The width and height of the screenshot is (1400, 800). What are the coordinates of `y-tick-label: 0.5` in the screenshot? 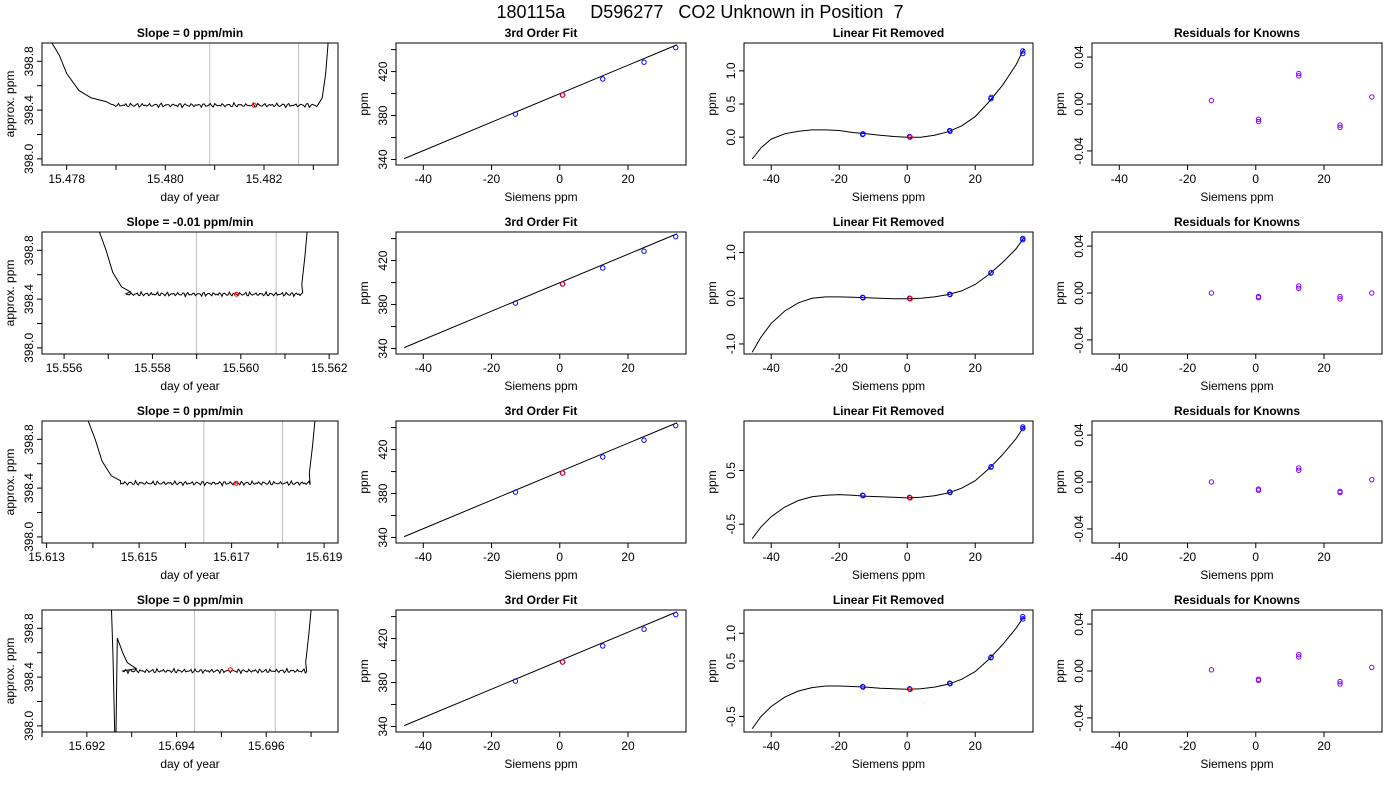 It's located at (731, 660).